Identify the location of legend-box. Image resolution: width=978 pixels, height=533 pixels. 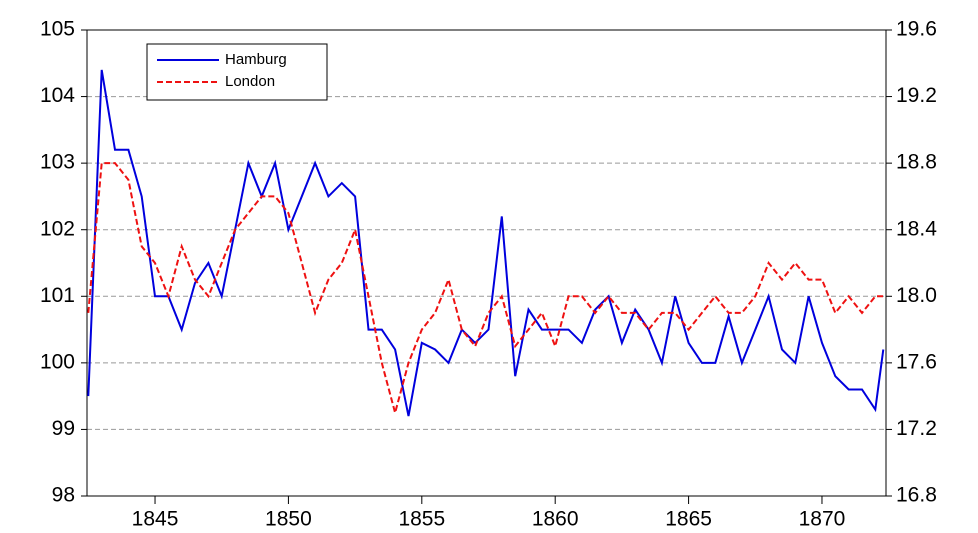
(237, 72).